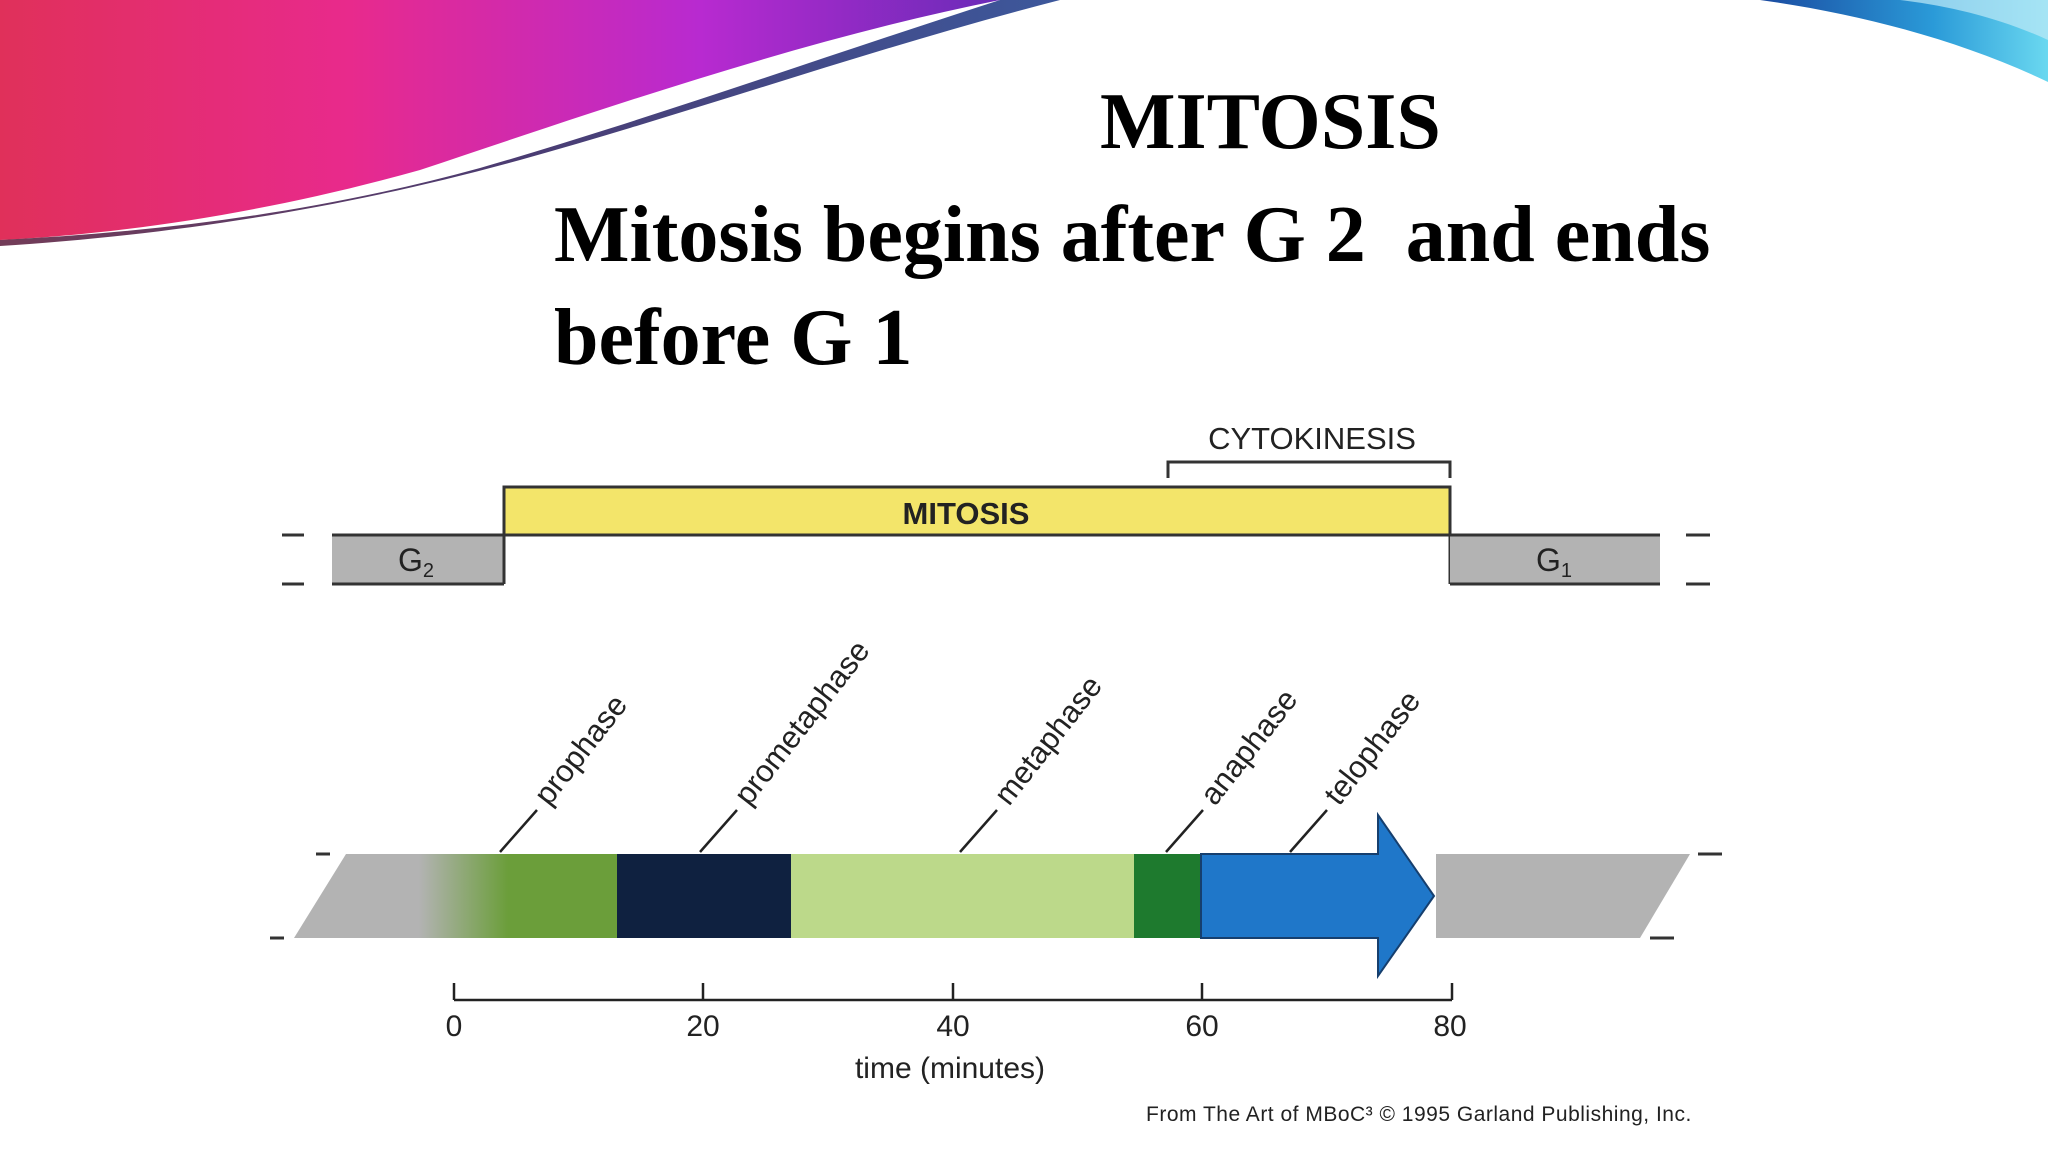  What do you see at coordinates (1201, 1026) in the screenshot?
I see `tick-label-60: 60` at bounding box center [1201, 1026].